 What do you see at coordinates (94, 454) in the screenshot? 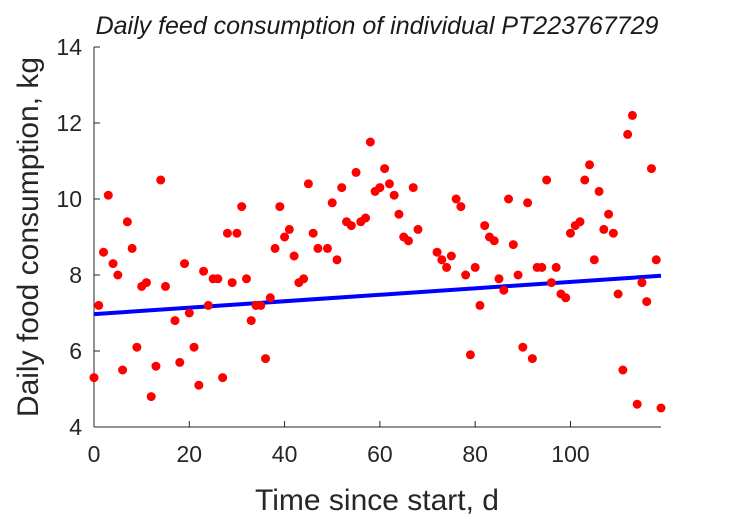
I see `x-tick-label: 0` at bounding box center [94, 454].